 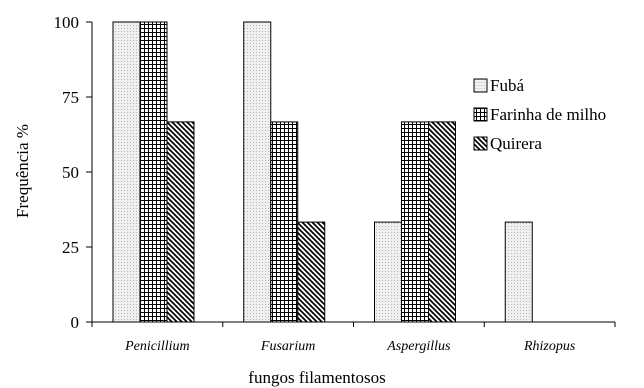 What do you see at coordinates (442, 222) in the screenshot?
I see `bar-quirera-aspergillus` at bounding box center [442, 222].